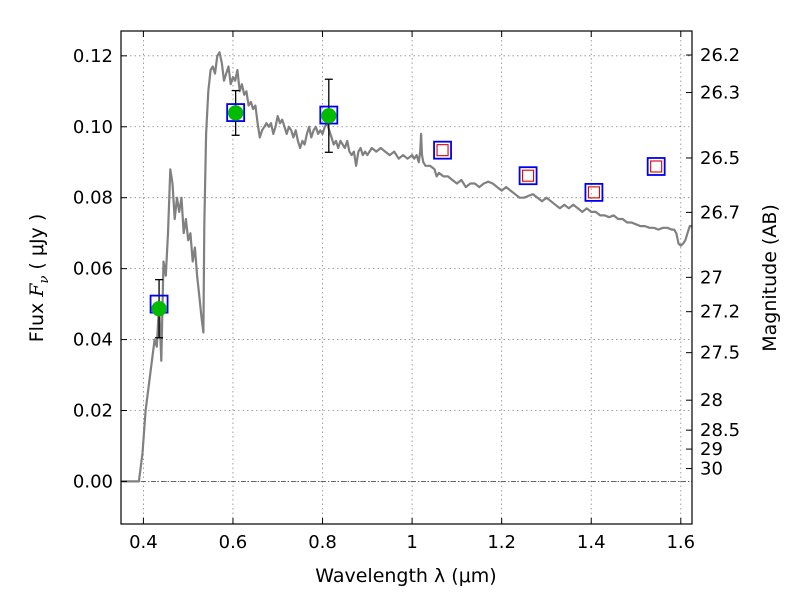 This screenshot has height=600, width=800. What do you see at coordinates (549, 171) in the screenshot?
I see `upper-limit-markers` at bounding box center [549, 171].